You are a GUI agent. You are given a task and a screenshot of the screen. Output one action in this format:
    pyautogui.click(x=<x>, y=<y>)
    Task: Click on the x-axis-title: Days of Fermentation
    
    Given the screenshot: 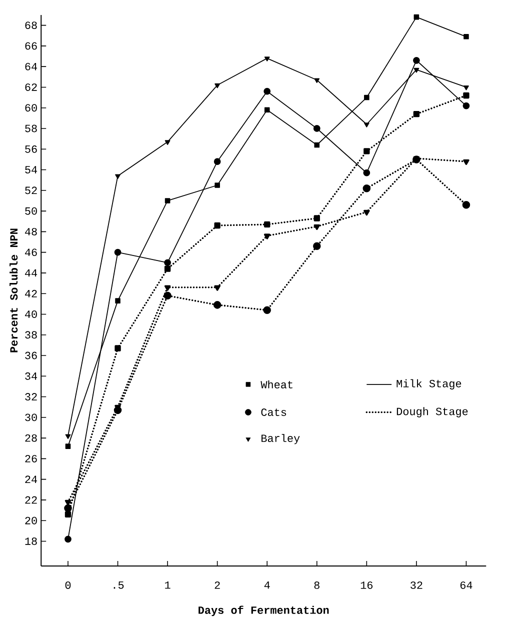 What is the action you would take?
    pyautogui.click(x=263, y=611)
    